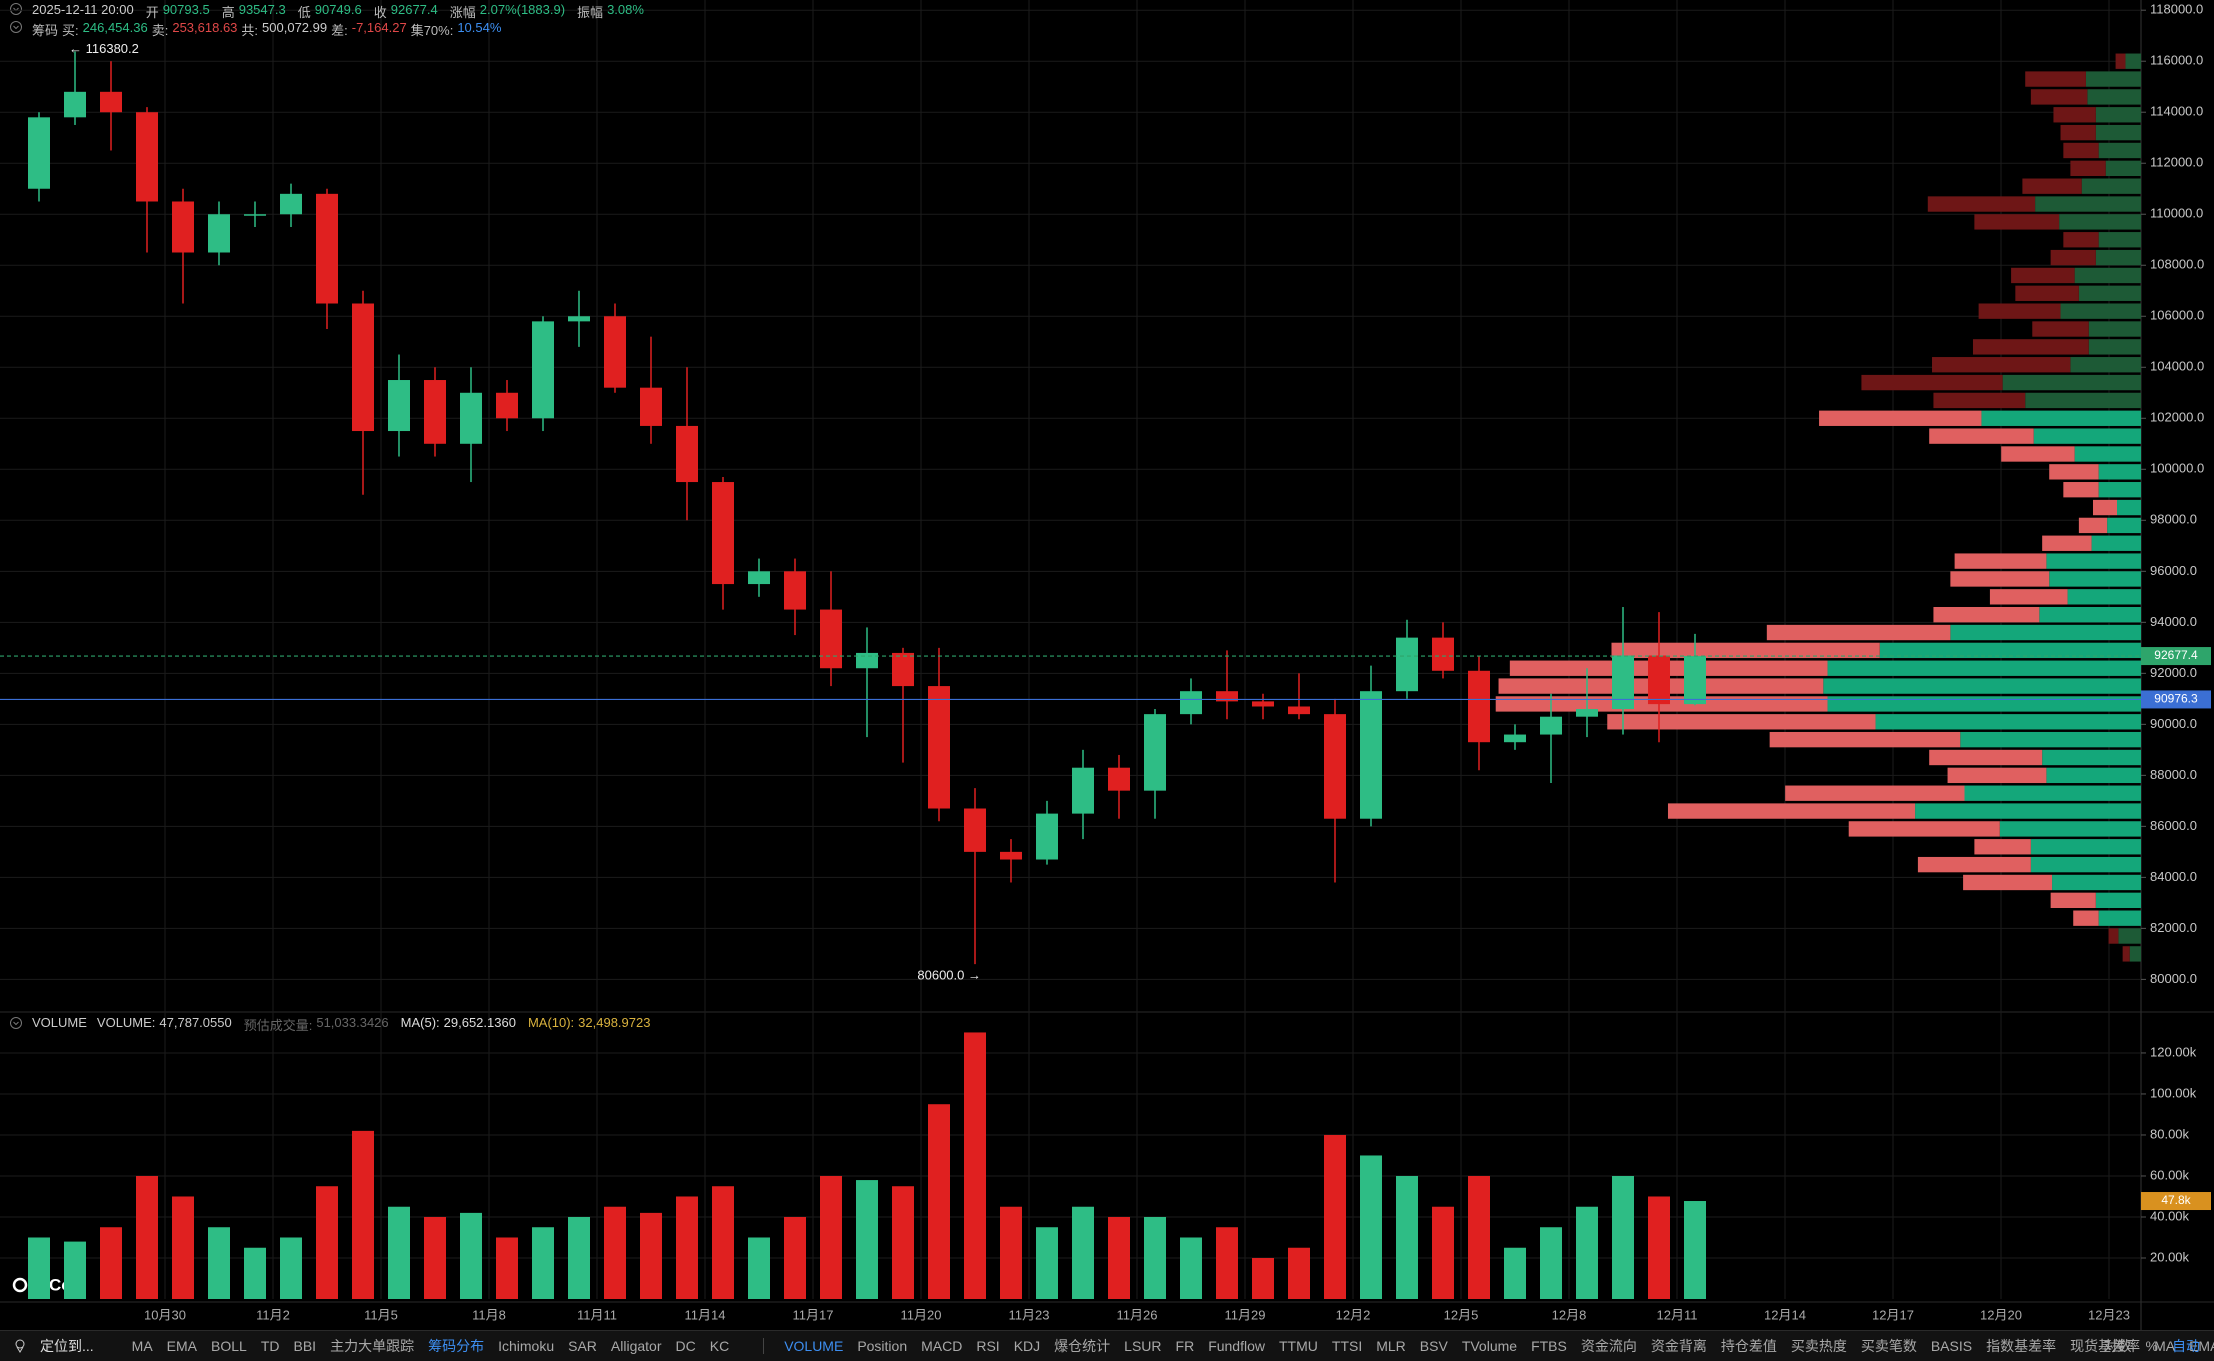  What do you see at coordinates (2173, 621) in the screenshot?
I see `y-tick-label: 94000.0` at bounding box center [2173, 621].